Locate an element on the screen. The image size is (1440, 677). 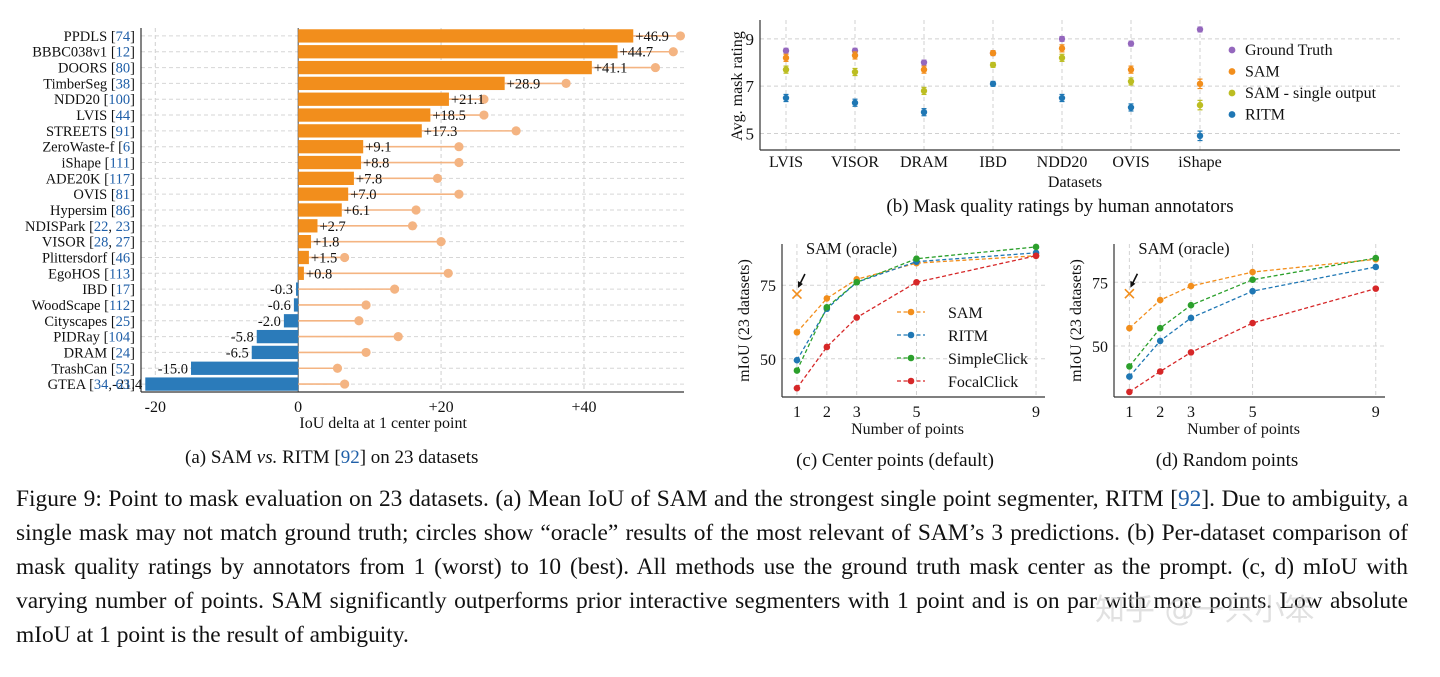
category-ref: 24 is located at coordinates (123, 353).